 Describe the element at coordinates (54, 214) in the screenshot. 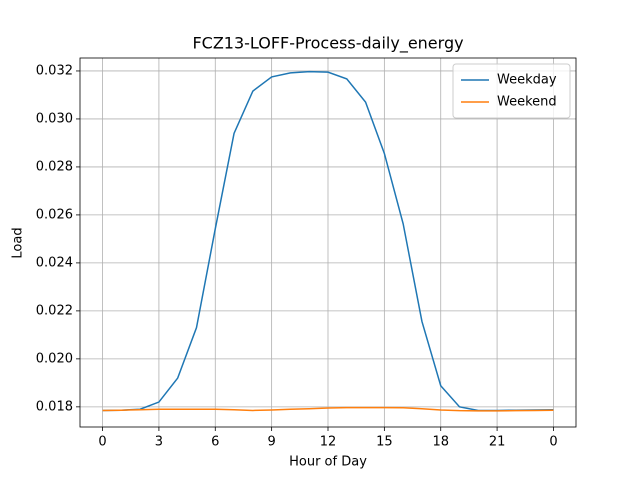

I see `y-tick-label: 0.026` at that location.